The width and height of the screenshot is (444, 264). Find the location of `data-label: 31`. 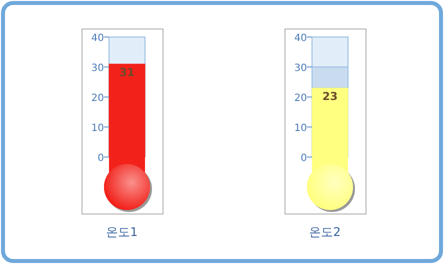

data-label: 31 is located at coordinates (127, 72).